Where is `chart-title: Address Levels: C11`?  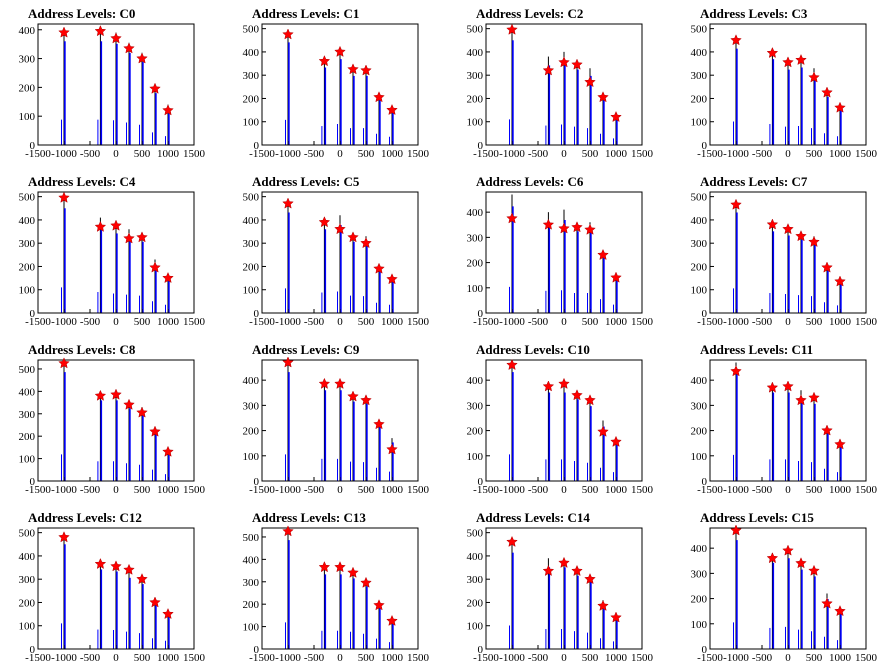 chart-title: Address Levels: C11 is located at coordinates (757, 349).